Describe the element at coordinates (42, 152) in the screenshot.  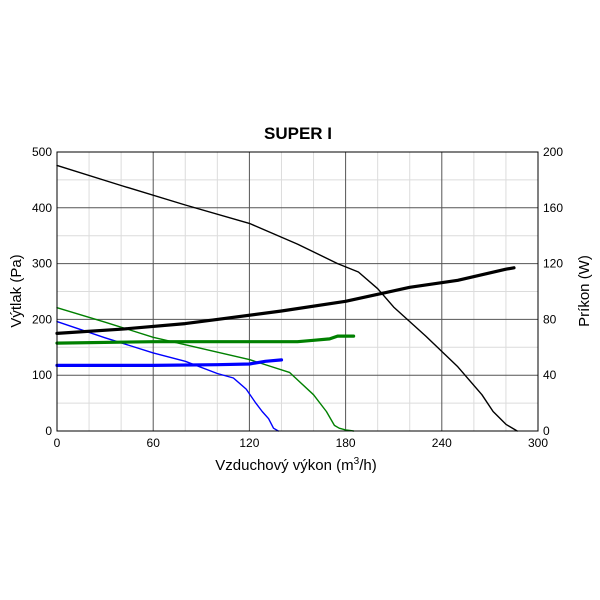
I see `y-tick-label: 500` at that location.